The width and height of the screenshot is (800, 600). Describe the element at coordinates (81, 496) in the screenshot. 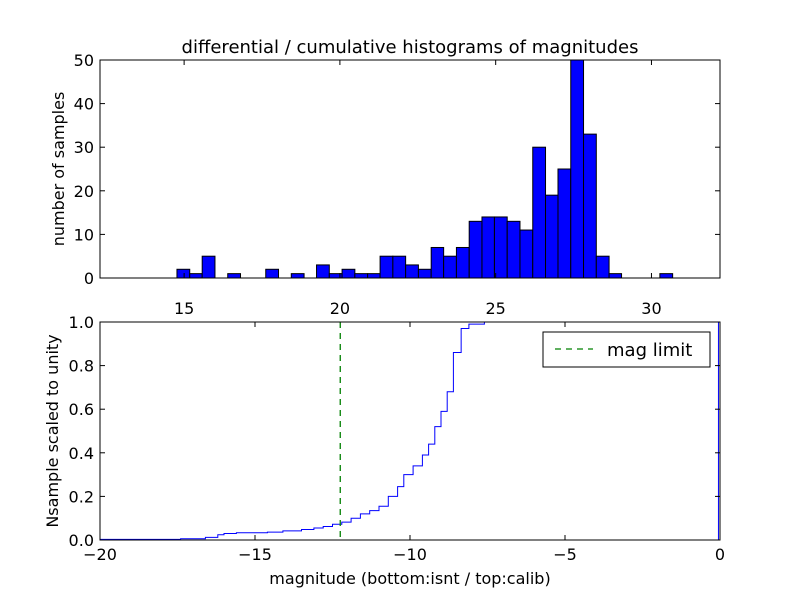

I see `bottom-y-tick-label: 0.2` at that location.